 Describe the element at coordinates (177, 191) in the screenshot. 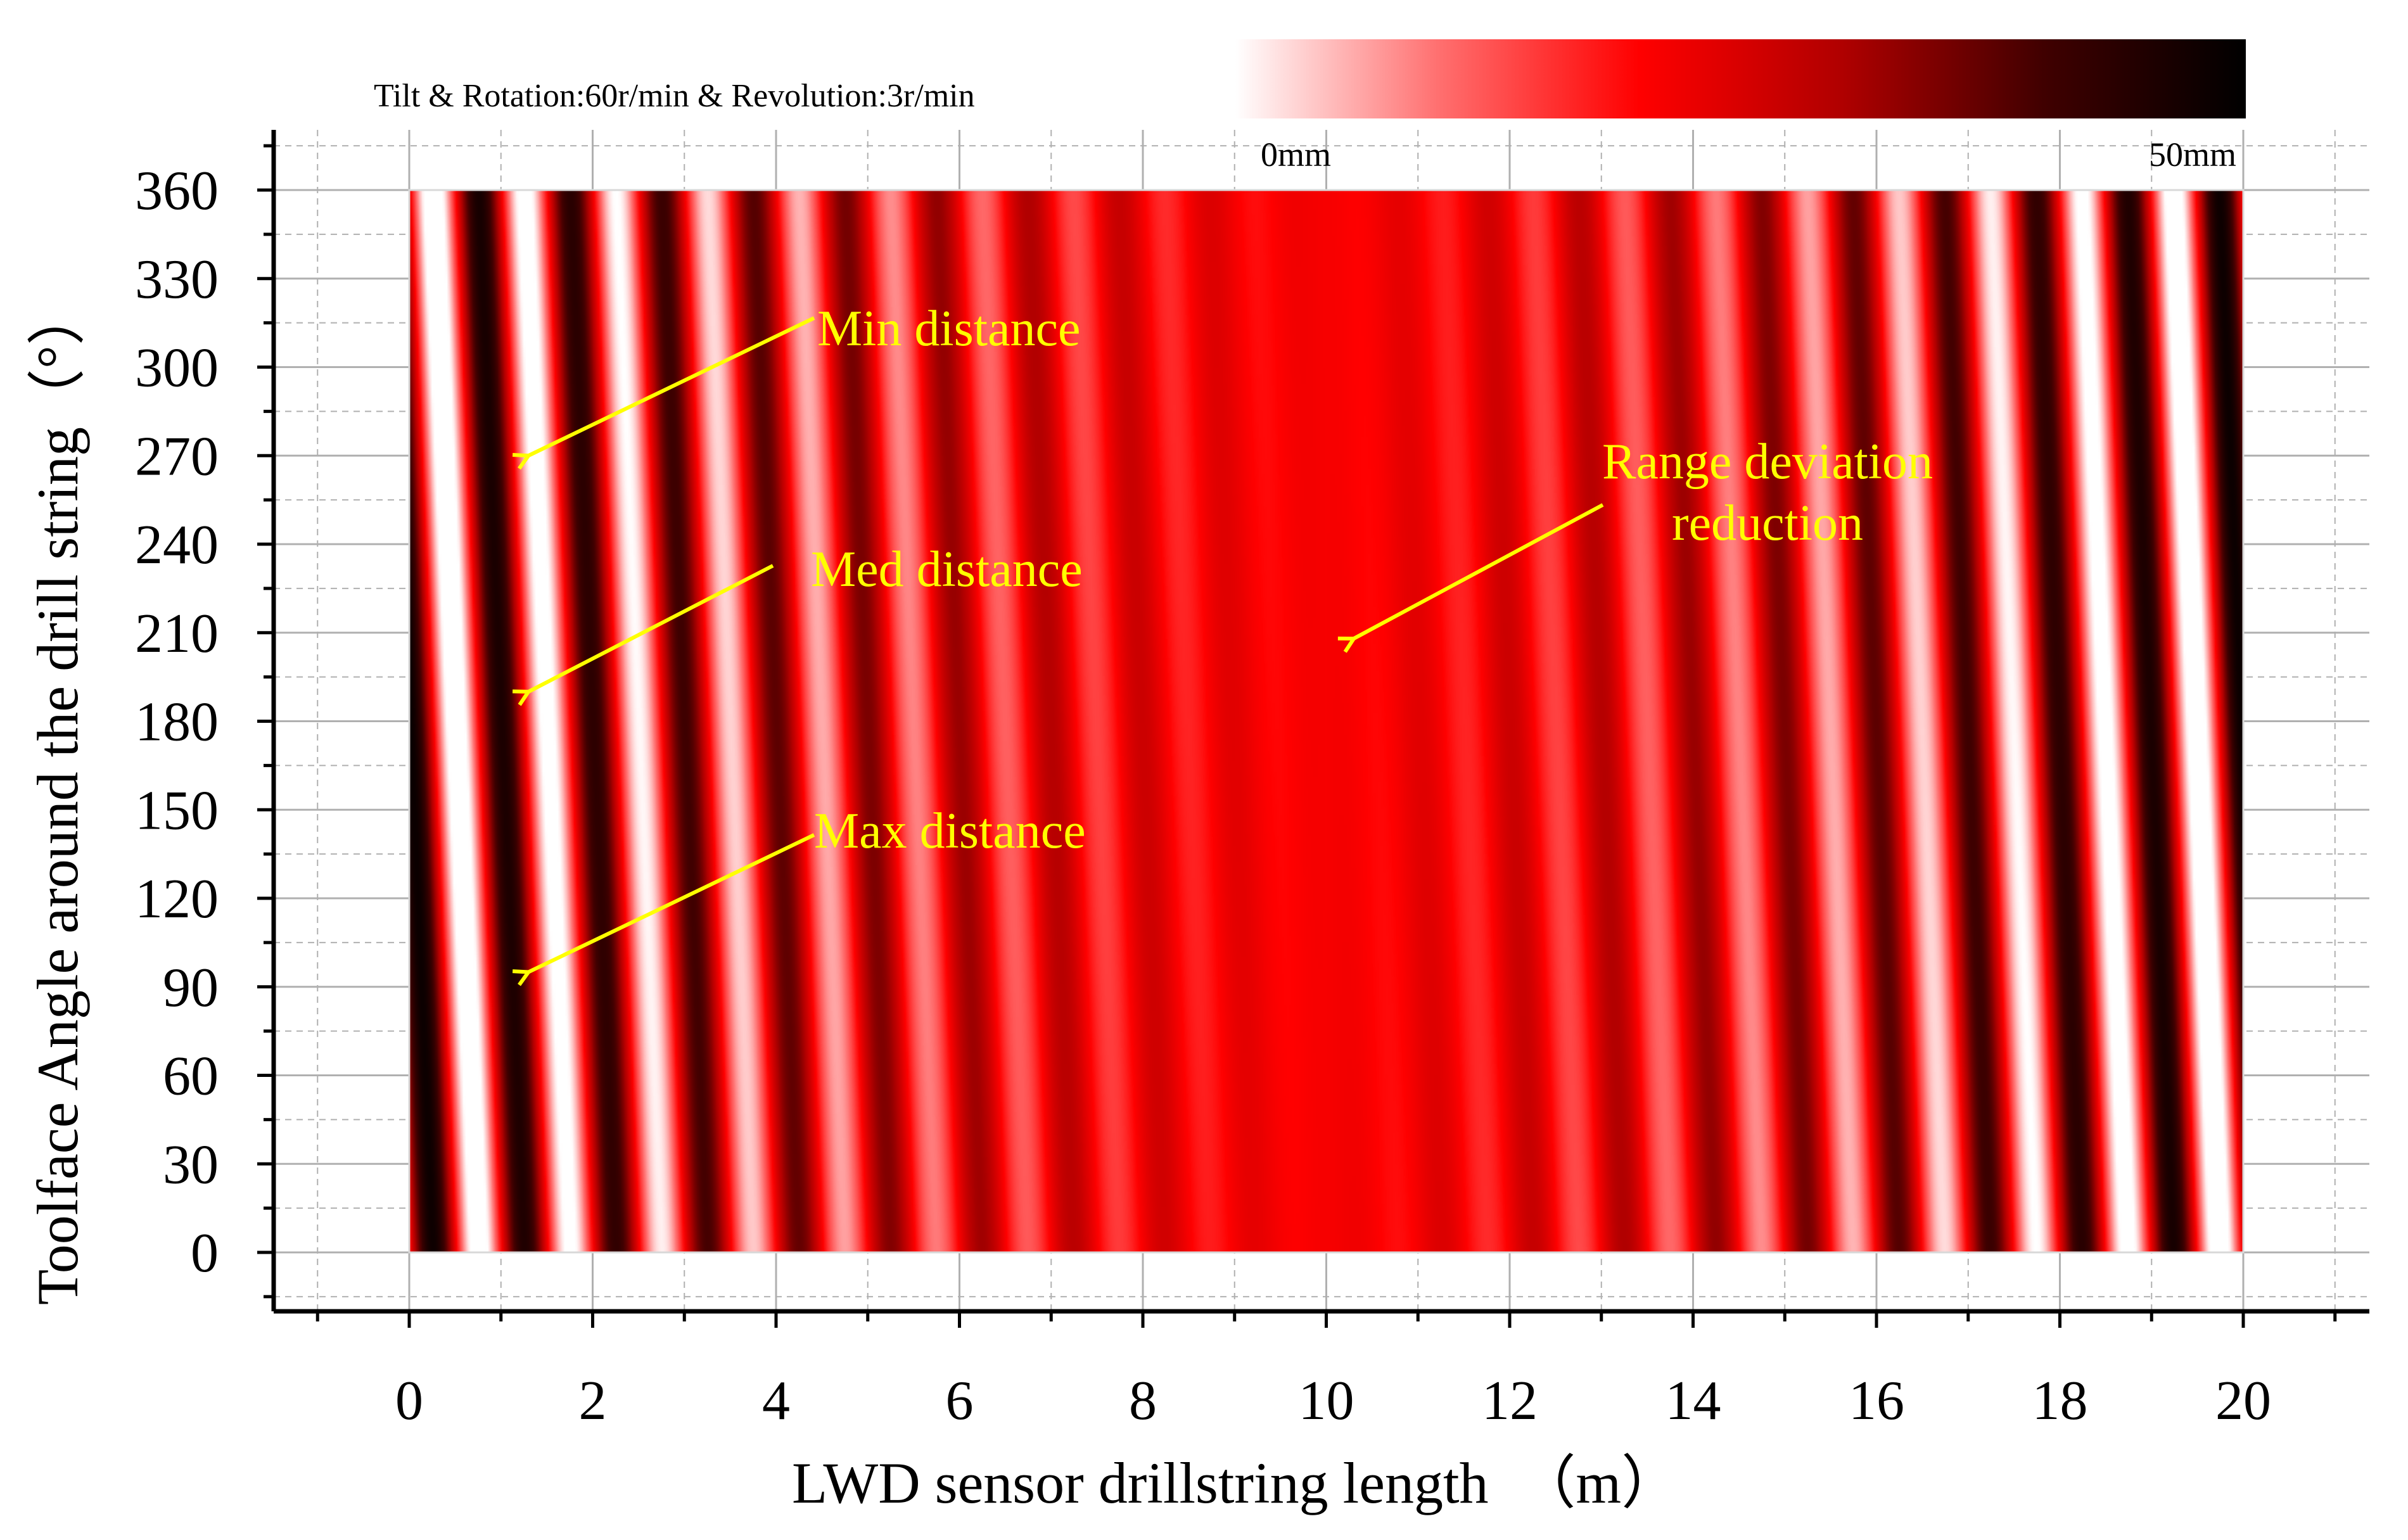

I see `y-tick-label: 360` at that location.